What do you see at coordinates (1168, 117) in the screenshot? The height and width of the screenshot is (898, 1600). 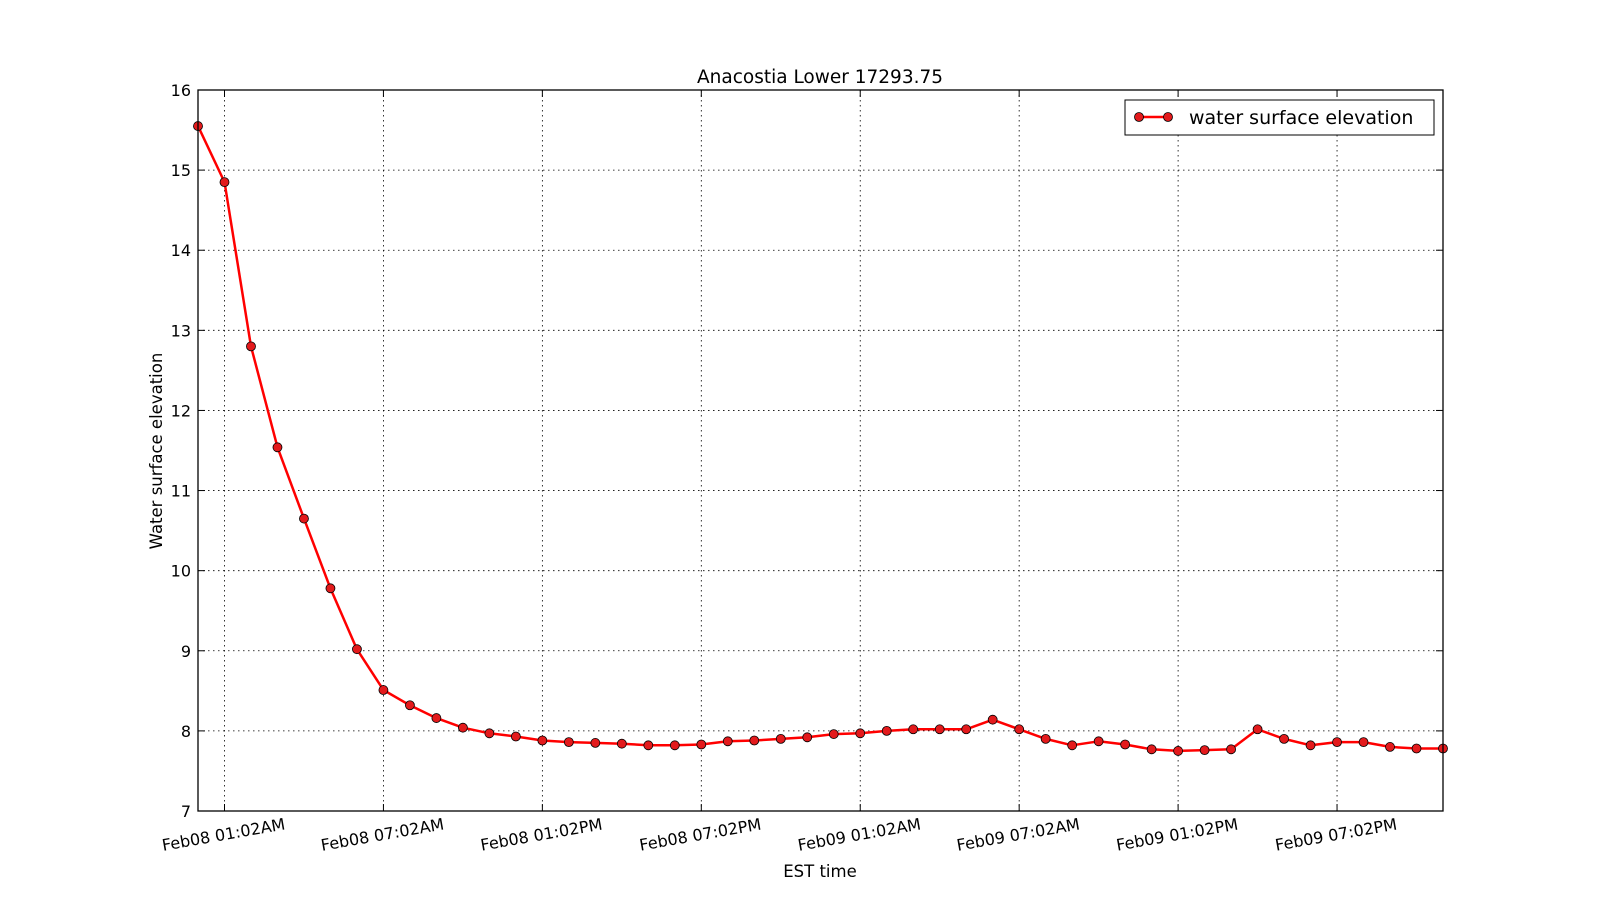 I see `legend-marker-right` at bounding box center [1168, 117].